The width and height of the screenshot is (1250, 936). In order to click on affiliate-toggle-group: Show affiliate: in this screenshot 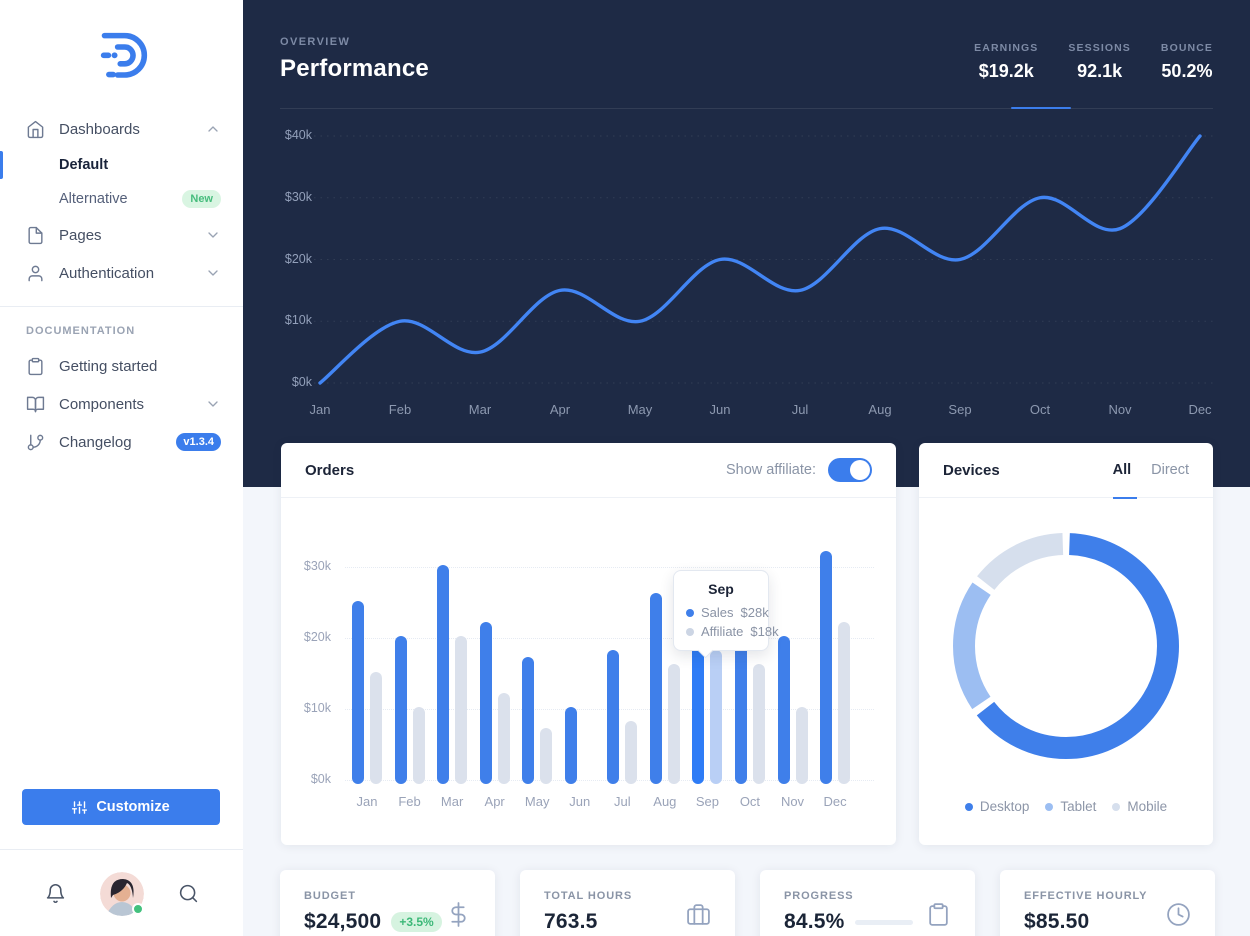, I will do `click(799, 470)`.